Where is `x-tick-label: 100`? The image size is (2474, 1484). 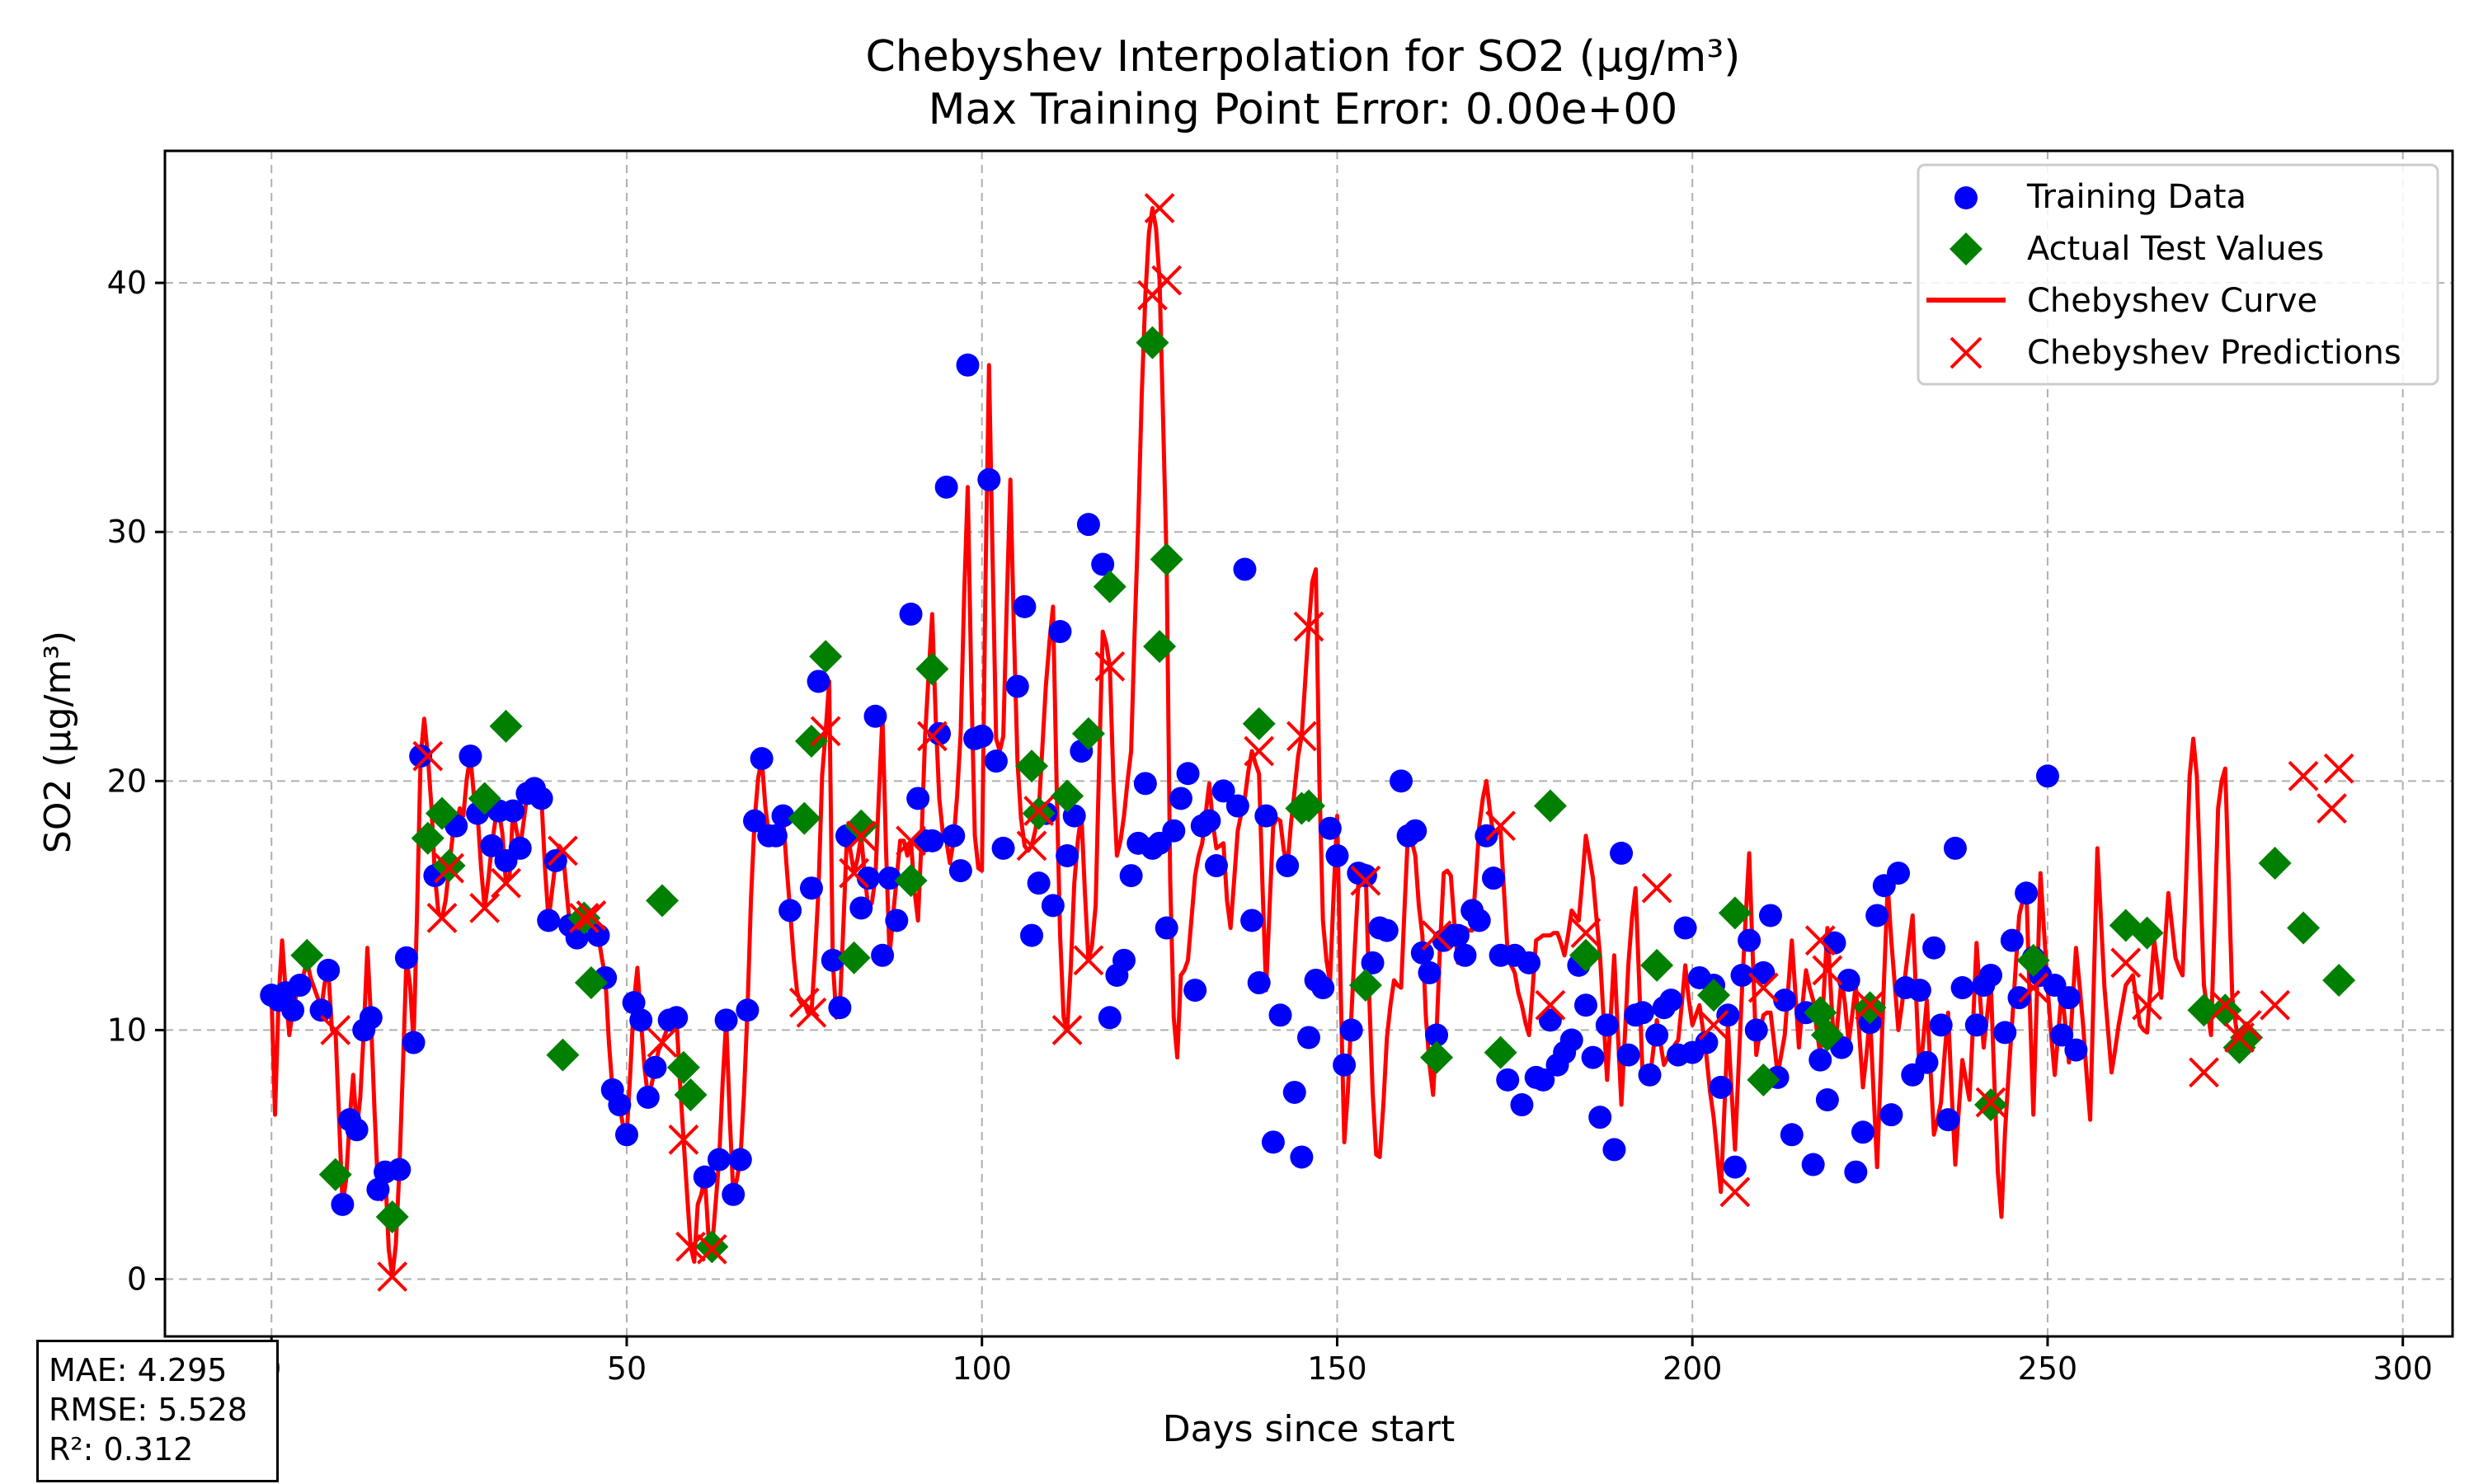
x-tick-label: 100 is located at coordinates (982, 1368).